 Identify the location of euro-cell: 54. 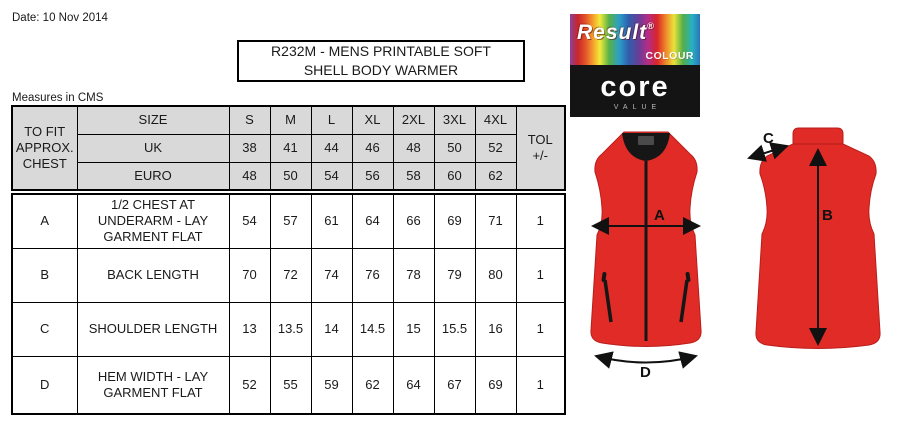
(331, 176).